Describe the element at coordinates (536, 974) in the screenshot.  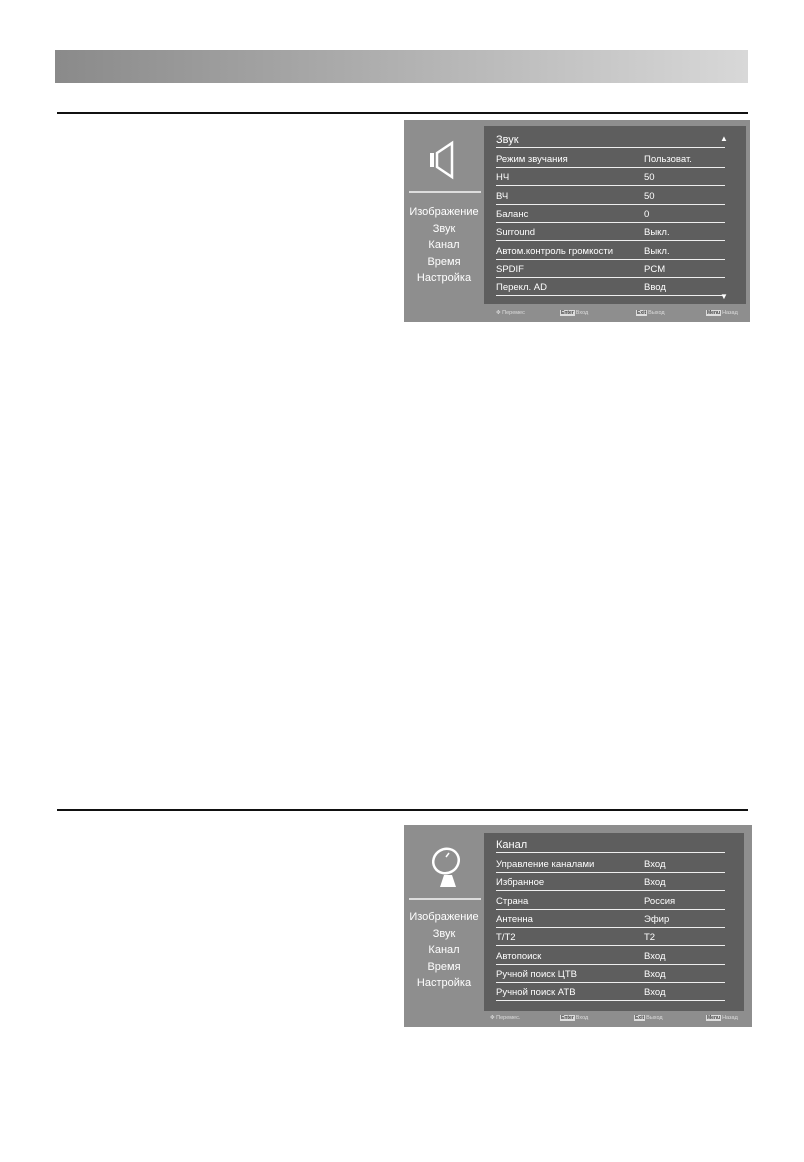
I see `menu-item-label: Ручной поиск ЦТВ` at that location.